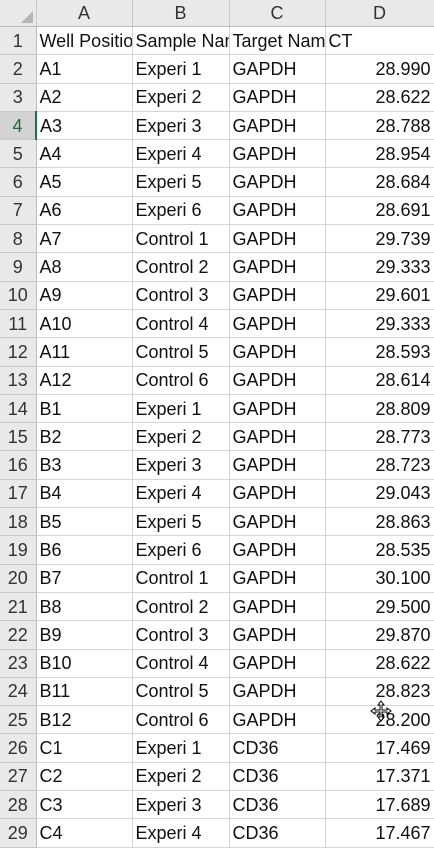 This screenshot has width=434, height=848. What do you see at coordinates (84, 550) in the screenshot?
I see `cell-a: B6` at bounding box center [84, 550].